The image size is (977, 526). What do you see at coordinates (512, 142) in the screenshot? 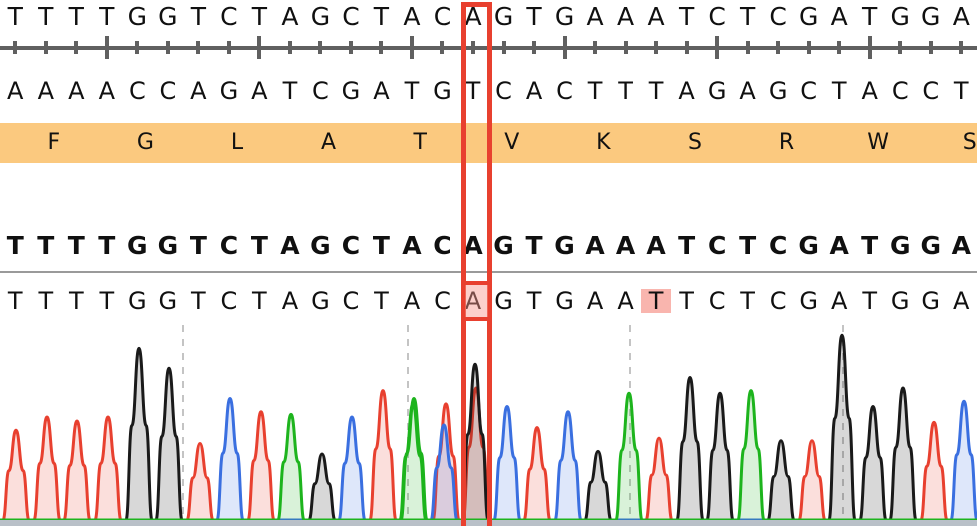
I see `amino-acid-residue: V` at bounding box center [512, 142].